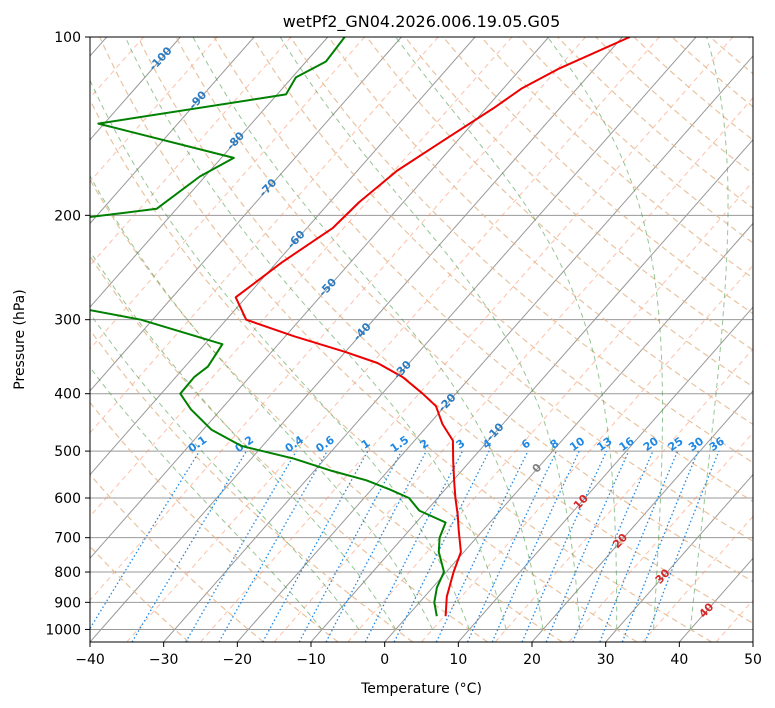 The width and height of the screenshot is (775, 708). What do you see at coordinates (90, 660) in the screenshot?
I see `x-tick-label: −40` at bounding box center [90, 660].